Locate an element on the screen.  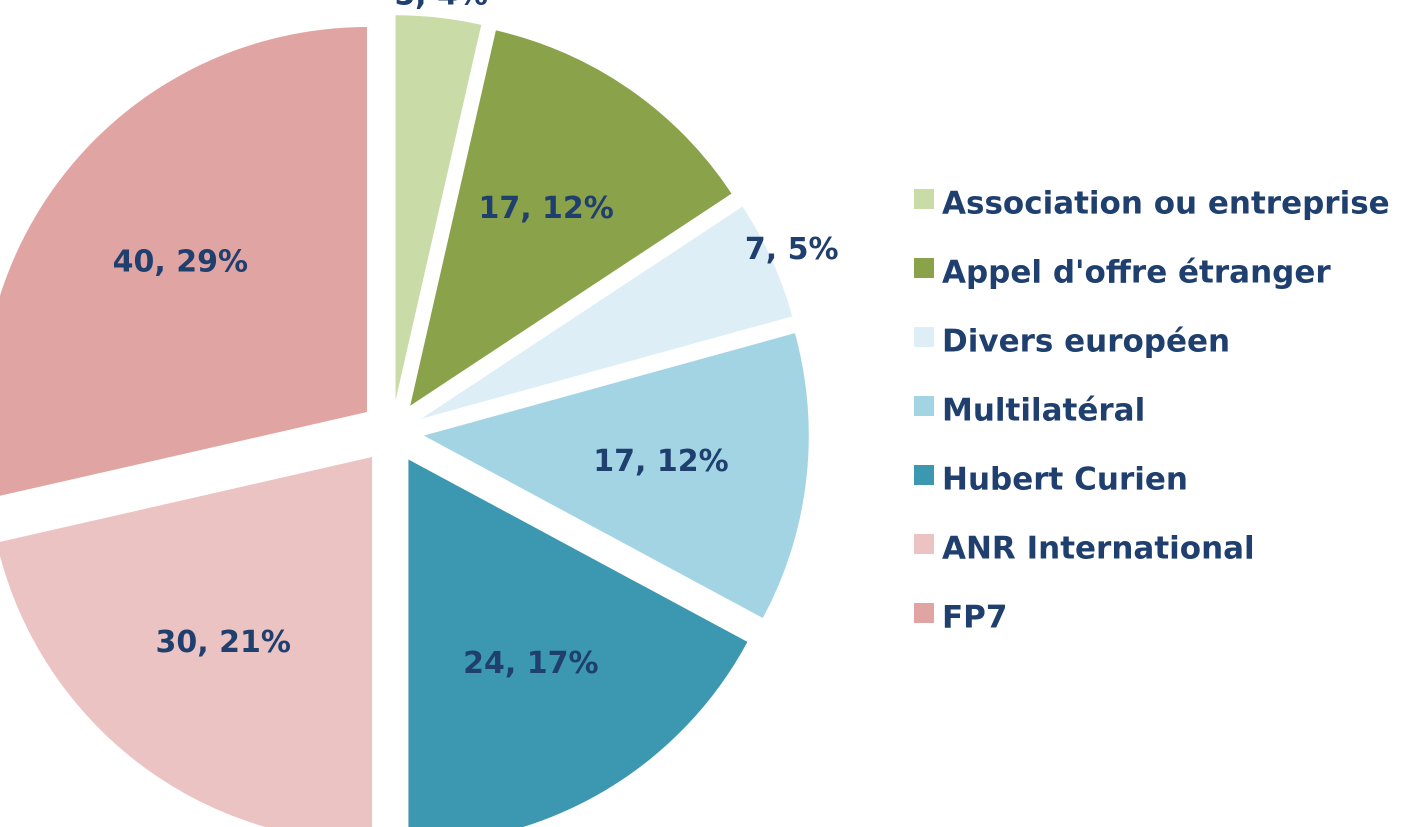
legend-label: FP7 is located at coordinates (974, 618).